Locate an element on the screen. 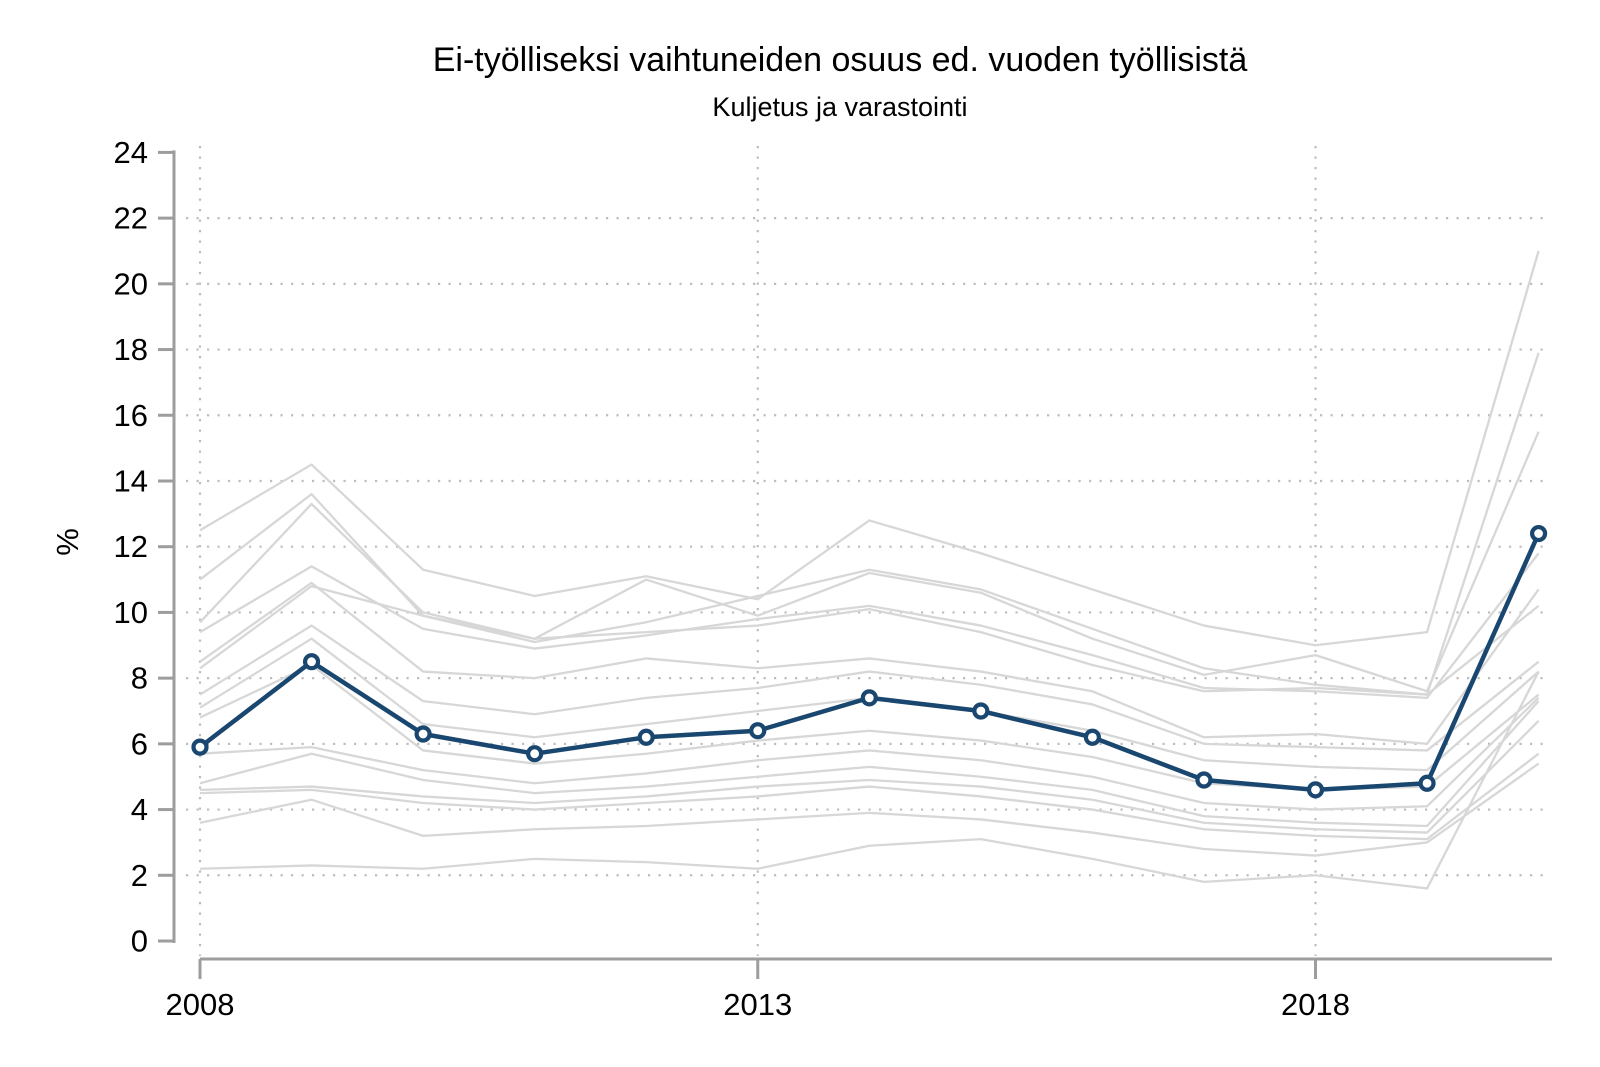 The height and width of the screenshot is (1067, 1600). chart-subtitle: Kuljetus ja varastointi is located at coordinates (840, 107).